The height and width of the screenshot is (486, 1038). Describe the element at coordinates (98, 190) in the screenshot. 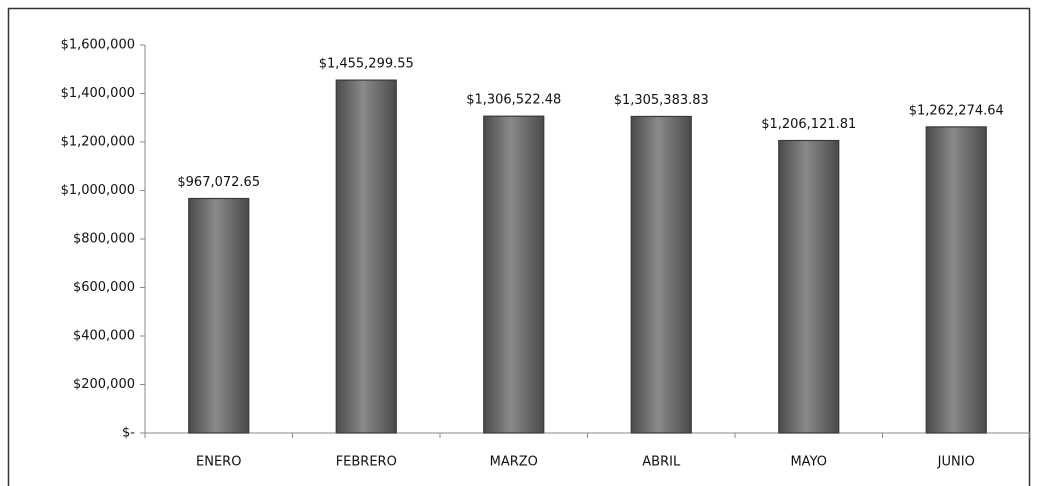

I see `y-tick-label: $1,000,000` at that location.